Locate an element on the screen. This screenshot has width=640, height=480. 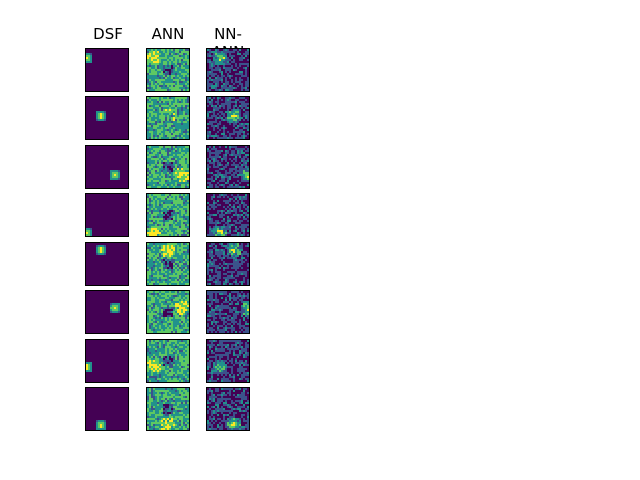
column-title-ann: ANN is located at coordinates (168, 34).